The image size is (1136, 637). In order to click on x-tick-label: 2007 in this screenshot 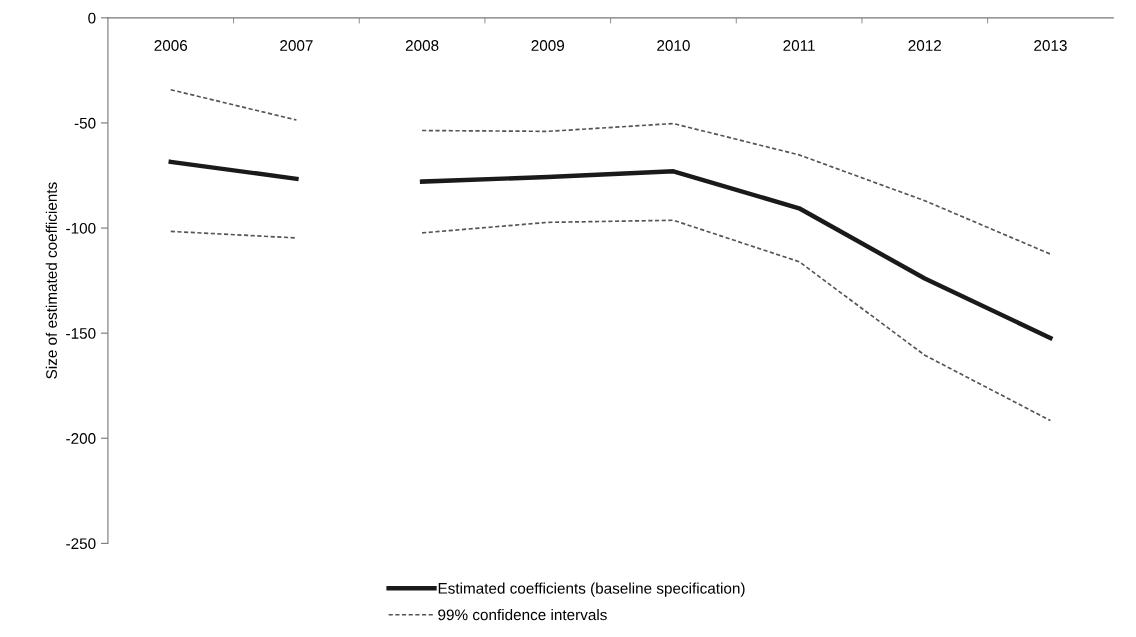, I will do `click(296, 45)`.